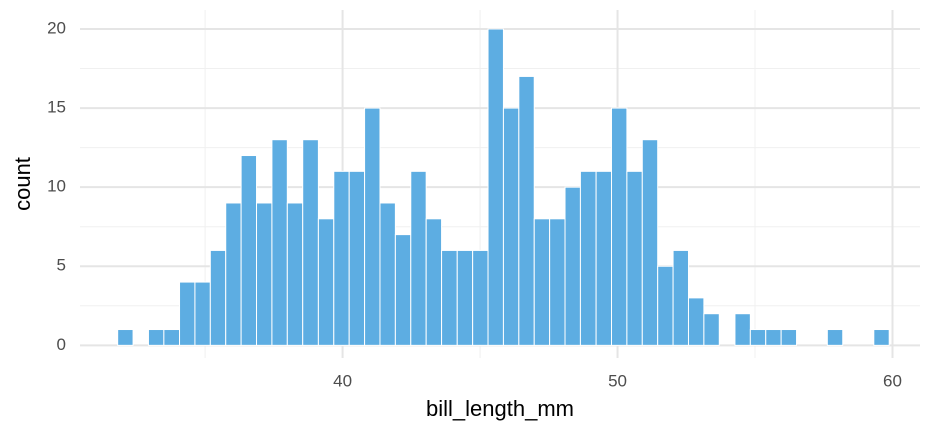 This screenshot has width=936, height=432. What do you see at coordinates (892, 380) in the screenshot?
I see `x-tick-label: 60` at bounding box center [892, 380].